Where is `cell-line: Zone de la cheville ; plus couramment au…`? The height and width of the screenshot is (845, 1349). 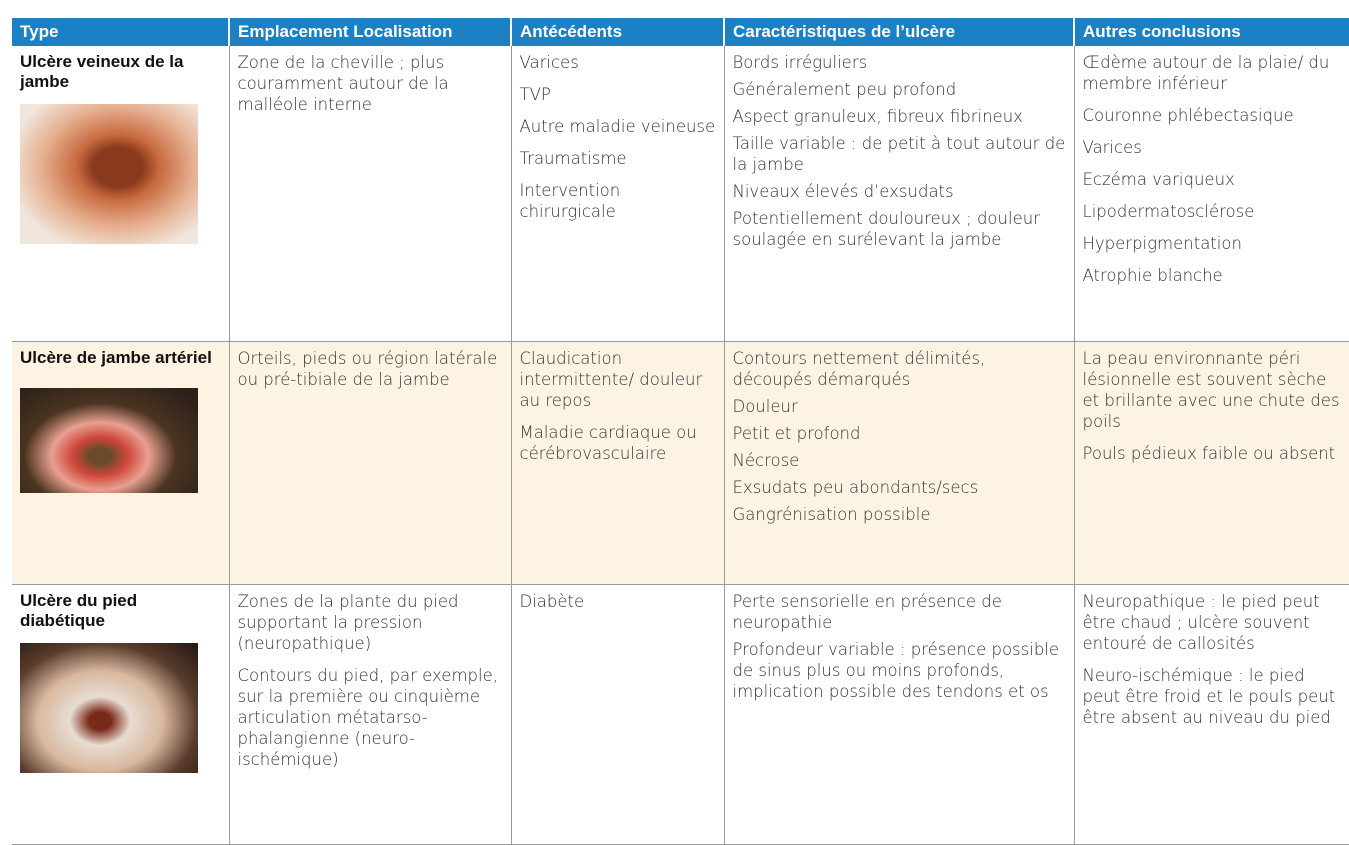
cell-line: Zone de la cheville ; plus couramment au… is located at coordinates (343, 83).